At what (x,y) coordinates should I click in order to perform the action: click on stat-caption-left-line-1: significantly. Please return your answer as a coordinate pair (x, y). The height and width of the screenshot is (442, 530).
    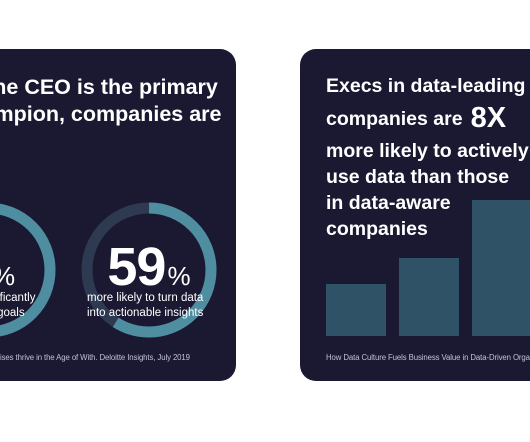
    Looking at the image, I should click on (18, 298).